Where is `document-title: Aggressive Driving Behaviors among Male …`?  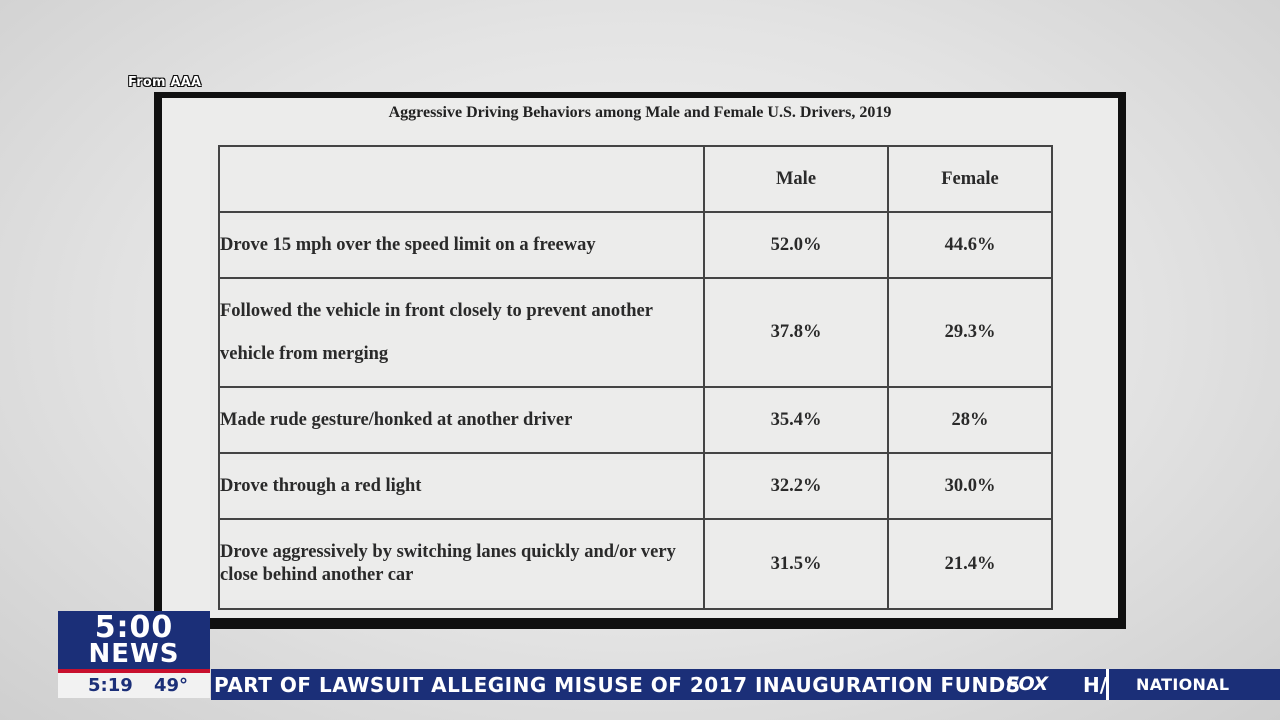
document-title: Aggressive Driving Behaviors among Male … is located at coordinates (640, 112).